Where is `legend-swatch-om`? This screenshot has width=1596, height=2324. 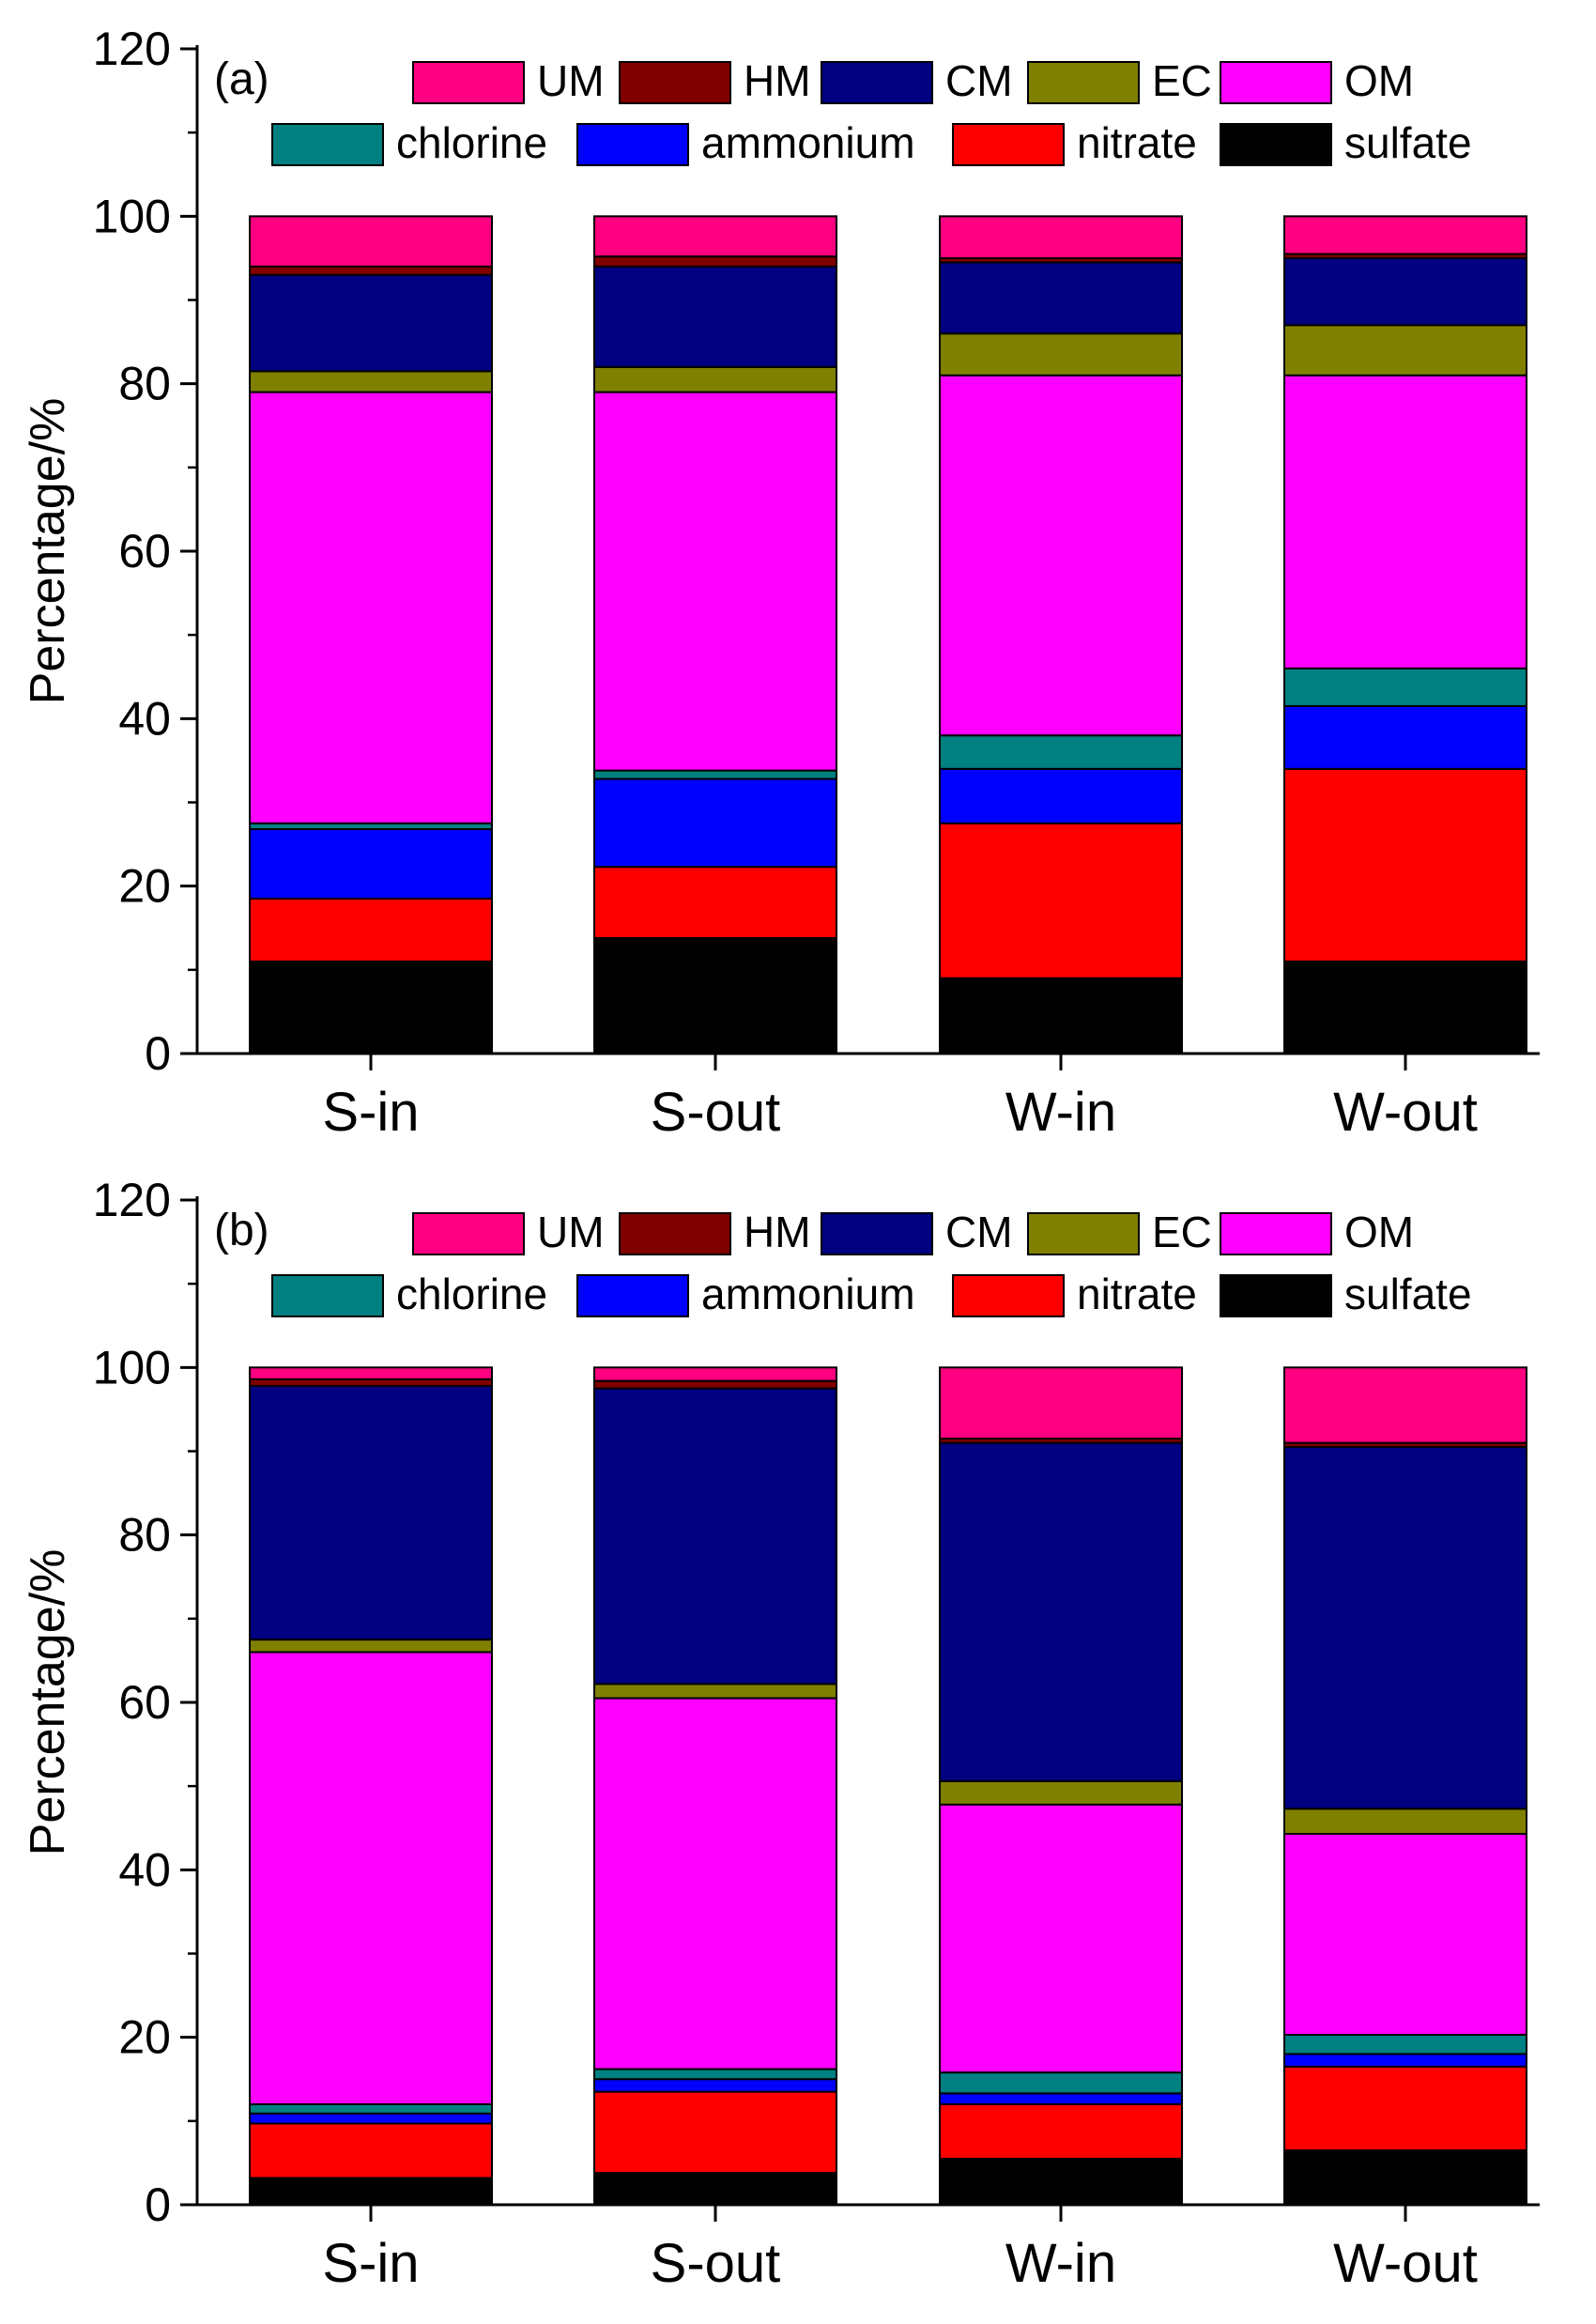 legend-swatch-om is located at coordinates (1276, 1233).